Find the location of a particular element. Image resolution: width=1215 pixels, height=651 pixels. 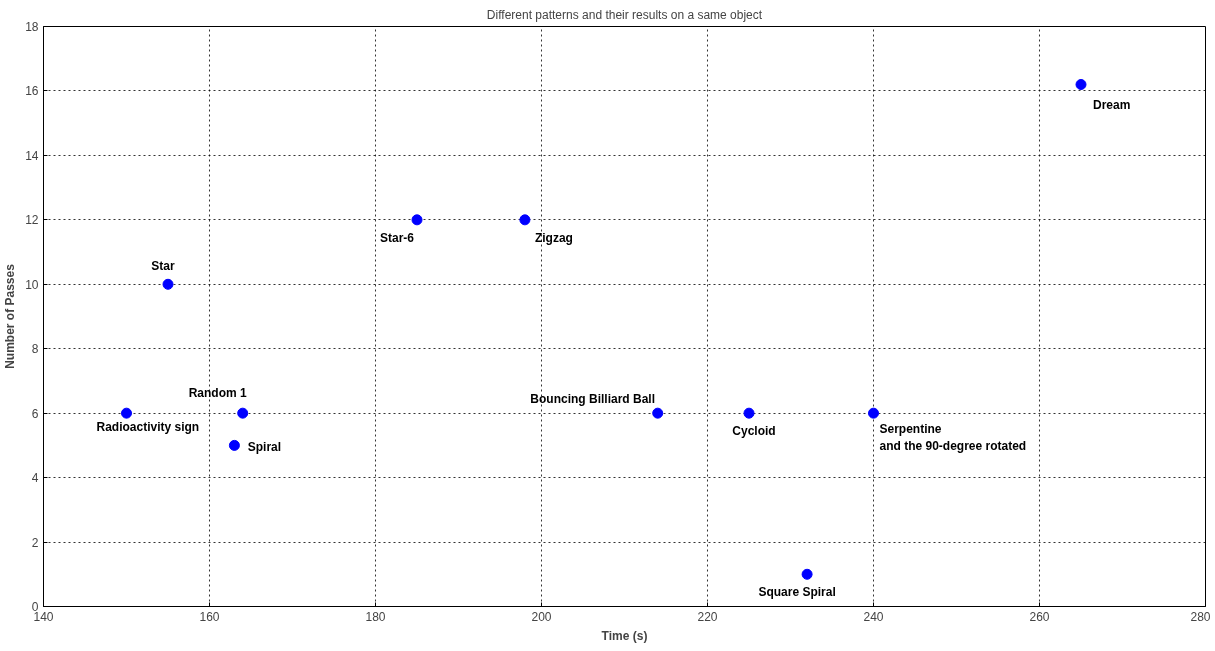

annotation: Spiral is located at coordinates (264, 447).